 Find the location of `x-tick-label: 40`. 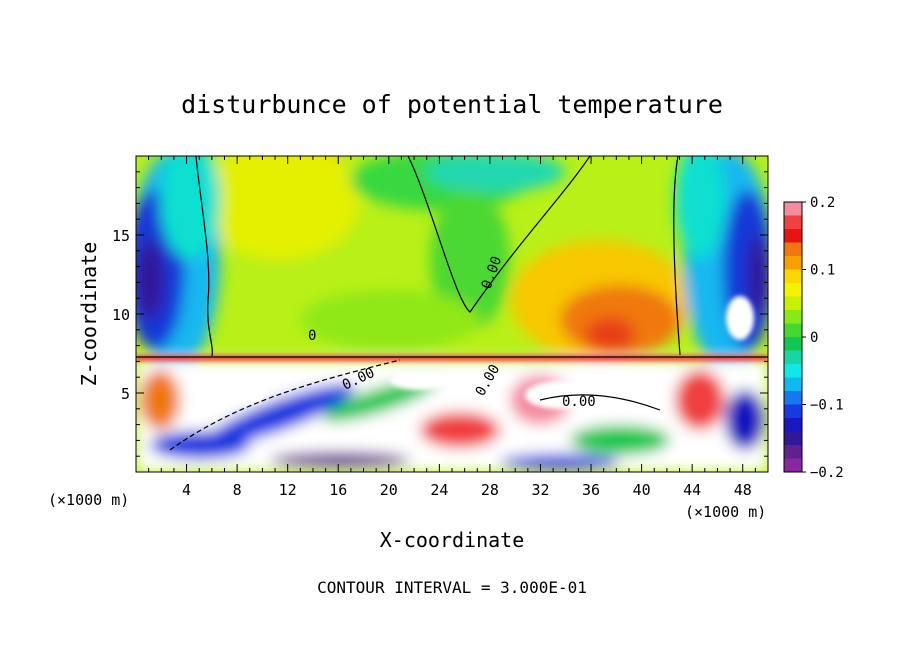

x-tick-label: 40 is located at coordinates (642, 490).